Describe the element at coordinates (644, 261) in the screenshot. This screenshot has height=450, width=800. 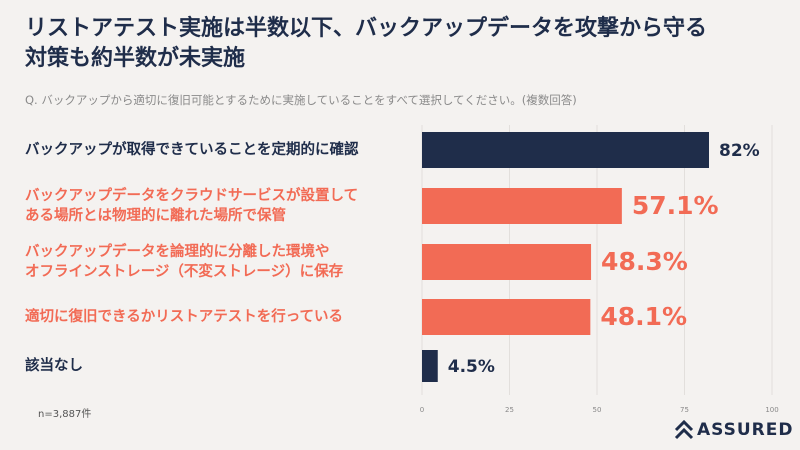
I see `value-label: 48.3%` at that location.